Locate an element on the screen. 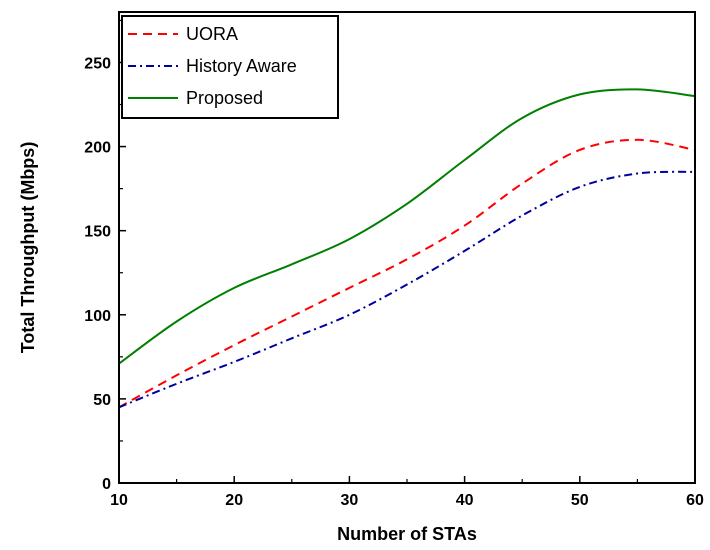  x-tick-label: 20 is located at coordinates (234, 500).